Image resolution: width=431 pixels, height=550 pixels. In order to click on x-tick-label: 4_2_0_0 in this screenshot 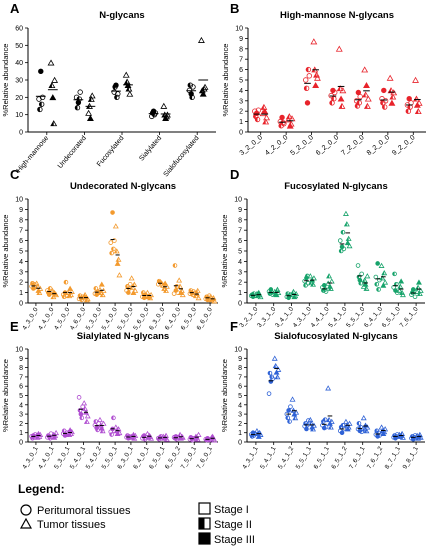, I will do `click(276, 145)`.